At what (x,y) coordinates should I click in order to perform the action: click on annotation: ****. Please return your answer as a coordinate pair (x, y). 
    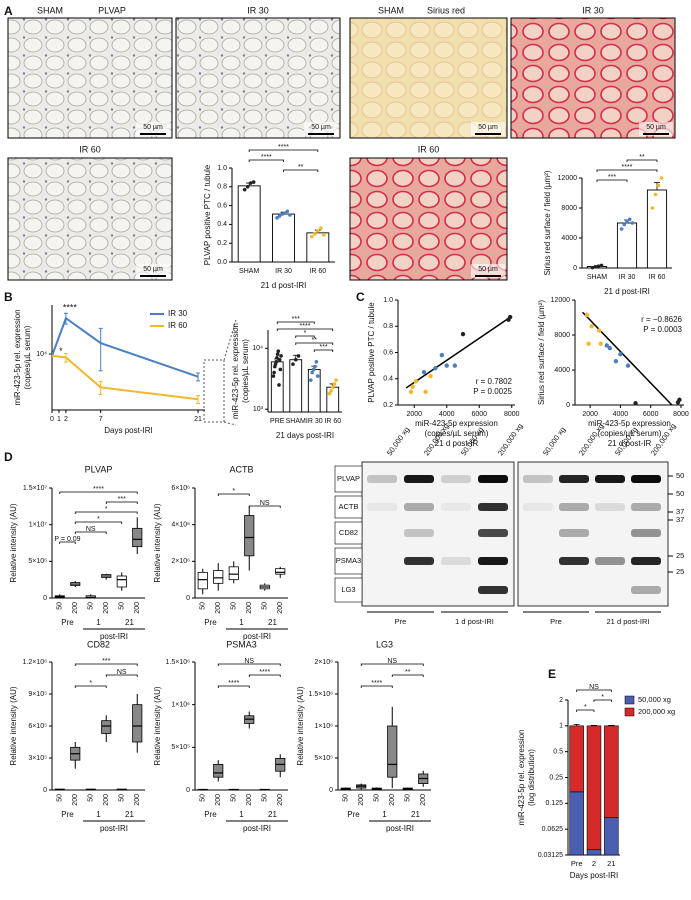
    Looking at the image, I should click on (70, 308).